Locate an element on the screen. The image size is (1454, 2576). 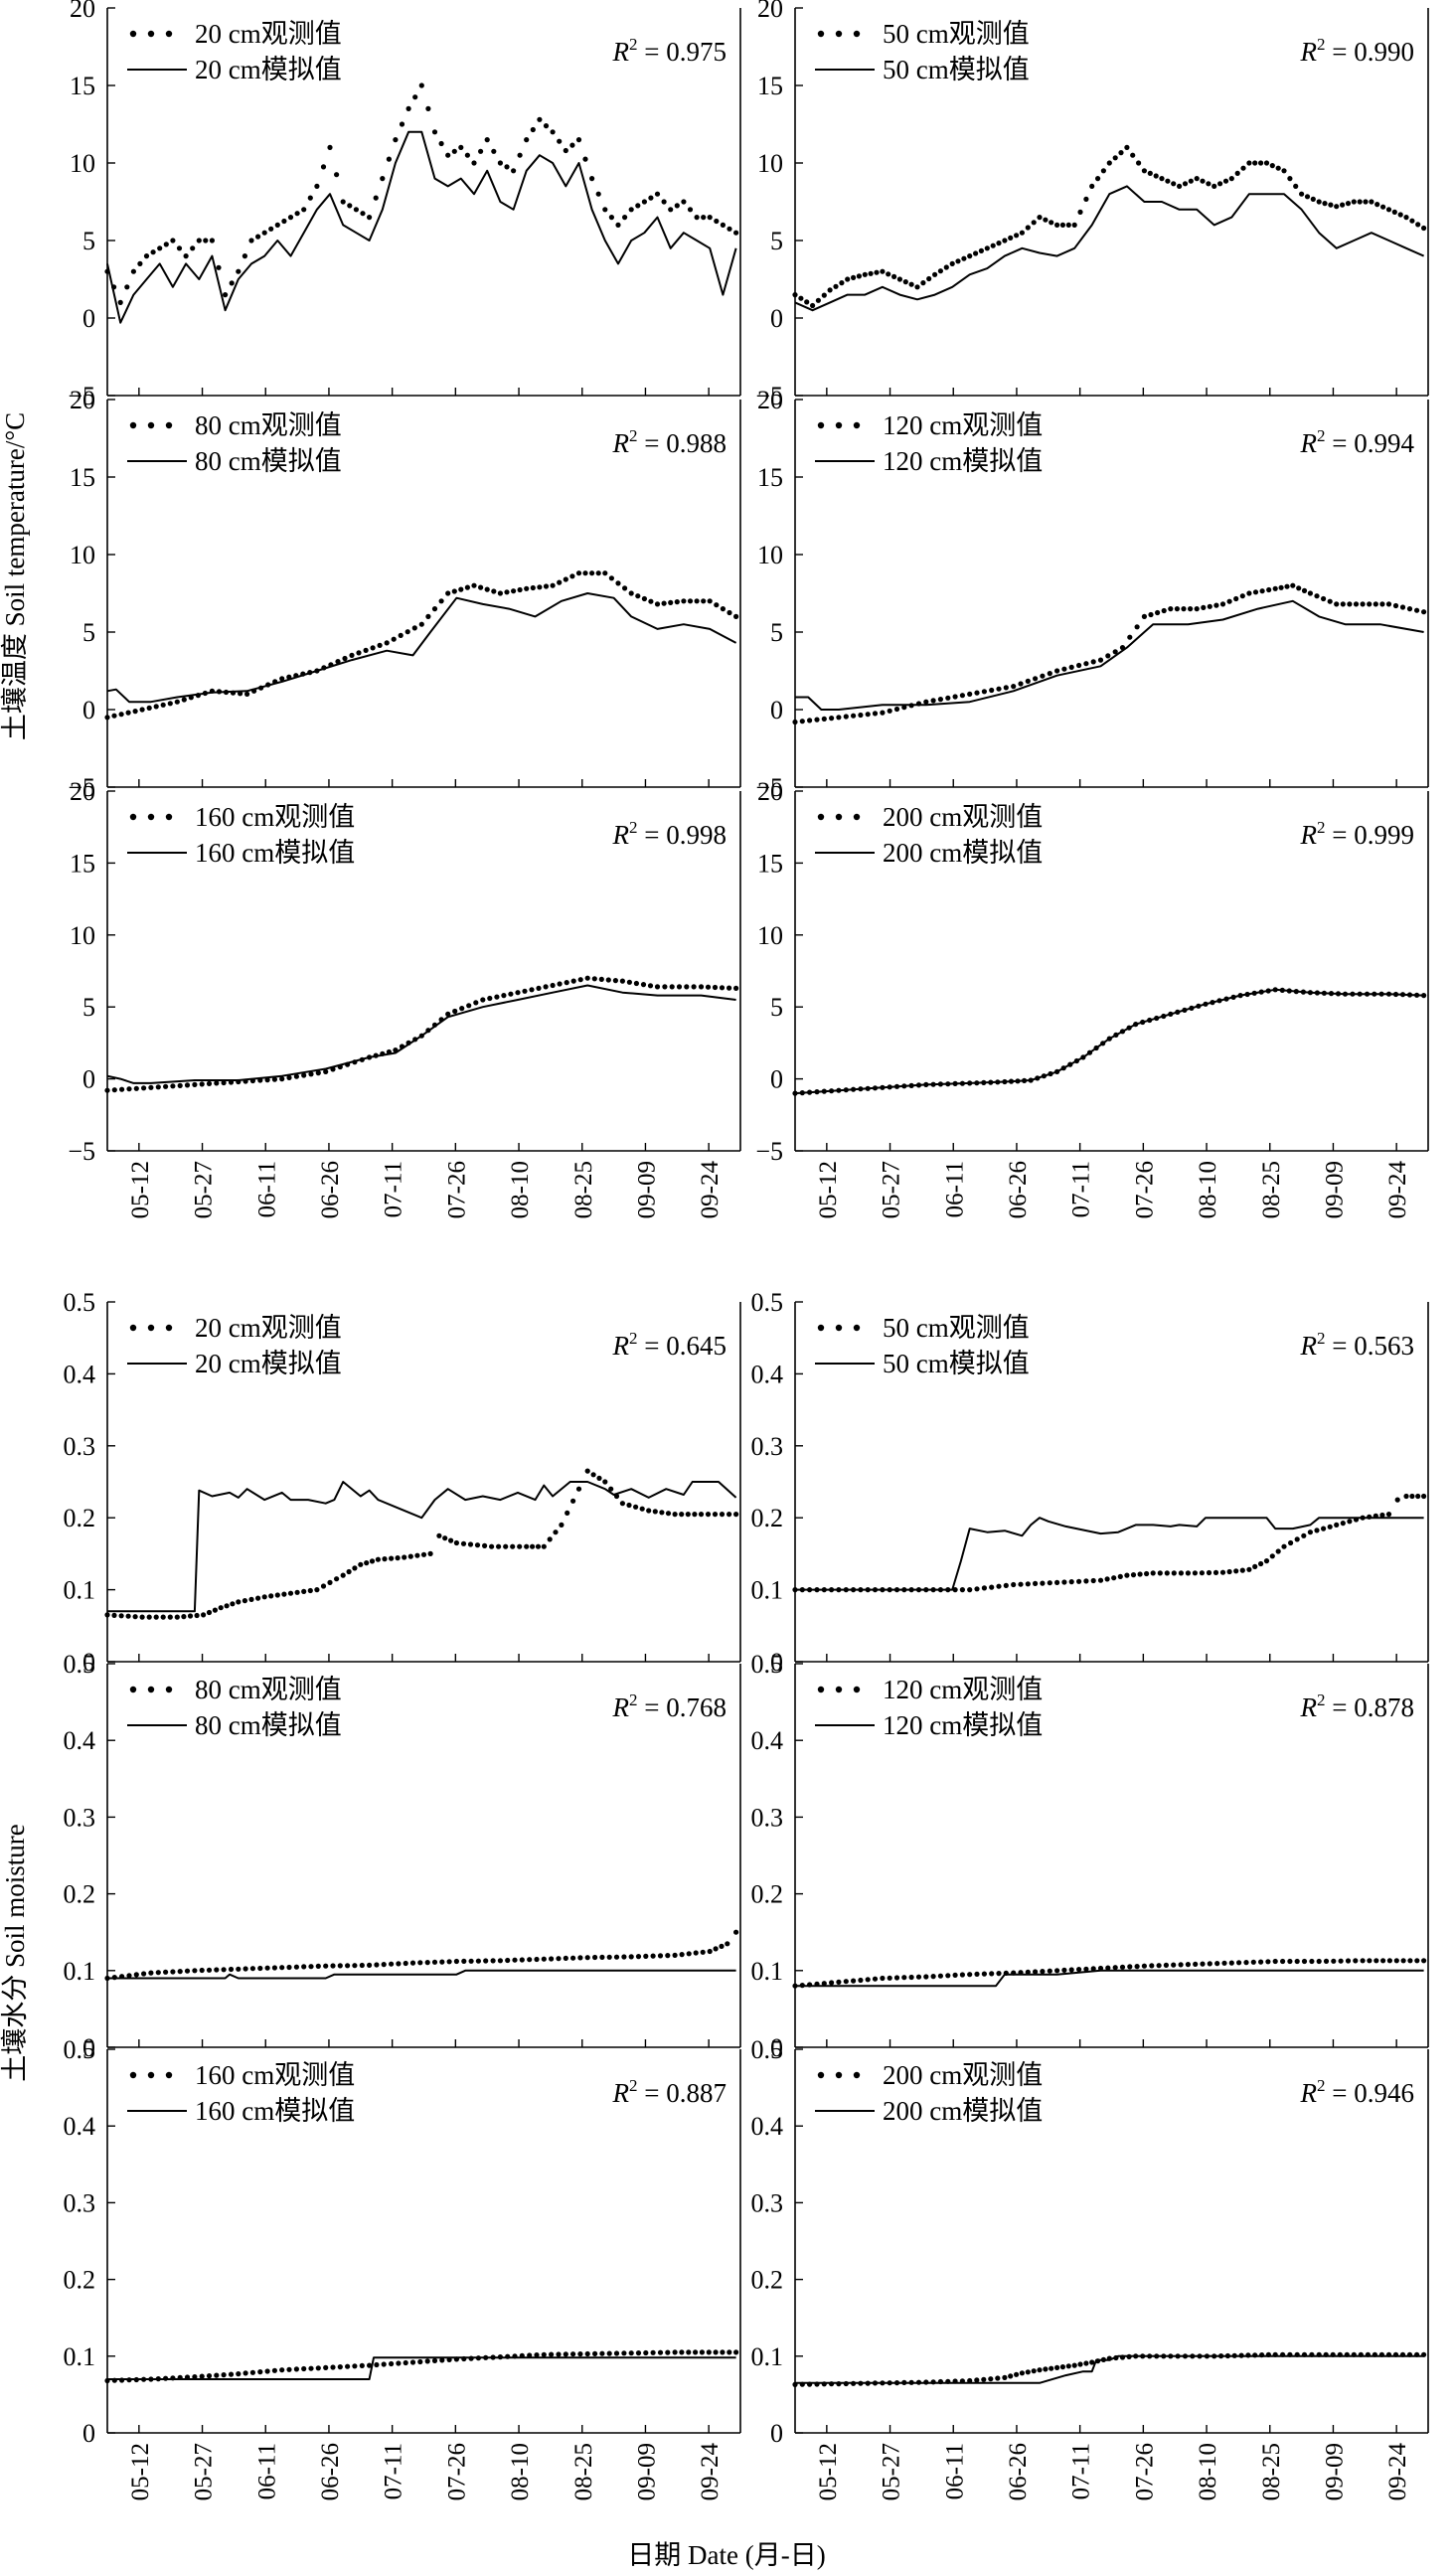
panel-moisture-200cm-xtick-label: 09-24 is located at coordinates (1397, 2472).